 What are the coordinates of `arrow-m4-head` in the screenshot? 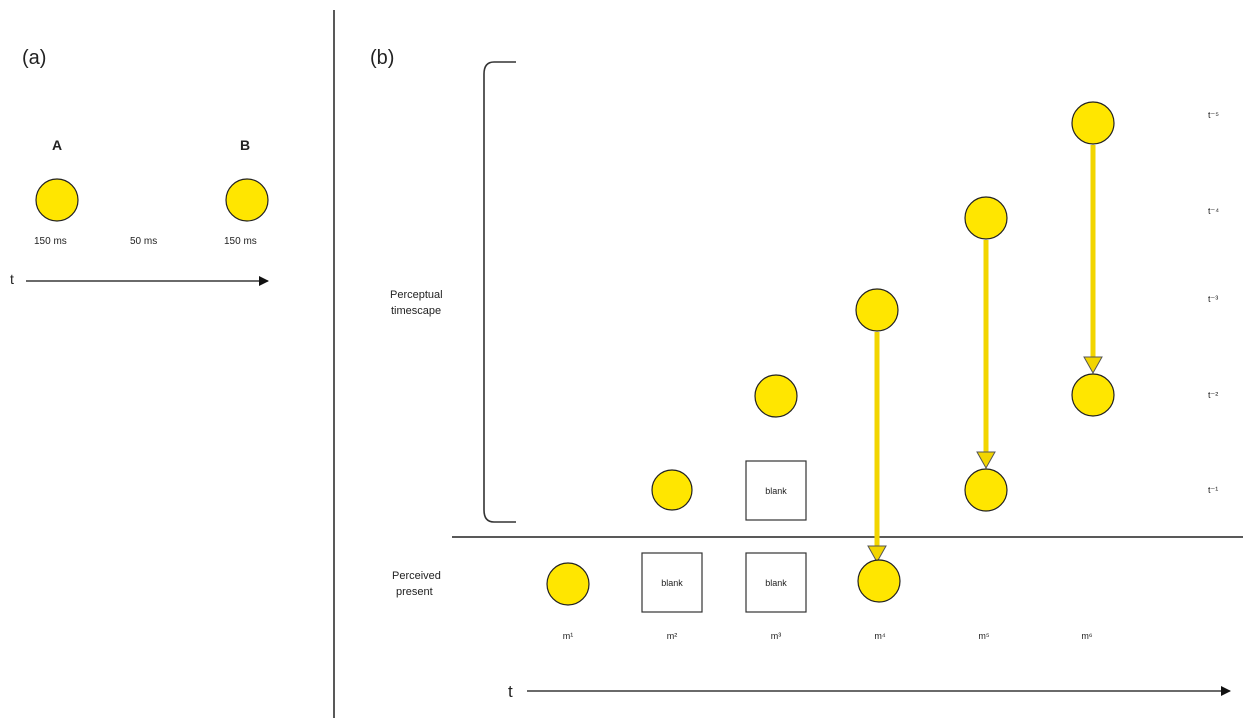 It's located at (877, 554).